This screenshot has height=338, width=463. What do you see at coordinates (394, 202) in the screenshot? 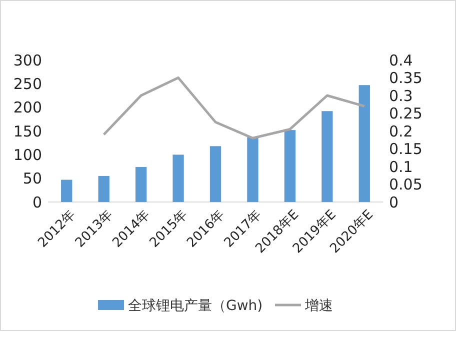
I see `y2-tick-label: 0` at bounding box center [394, 202].